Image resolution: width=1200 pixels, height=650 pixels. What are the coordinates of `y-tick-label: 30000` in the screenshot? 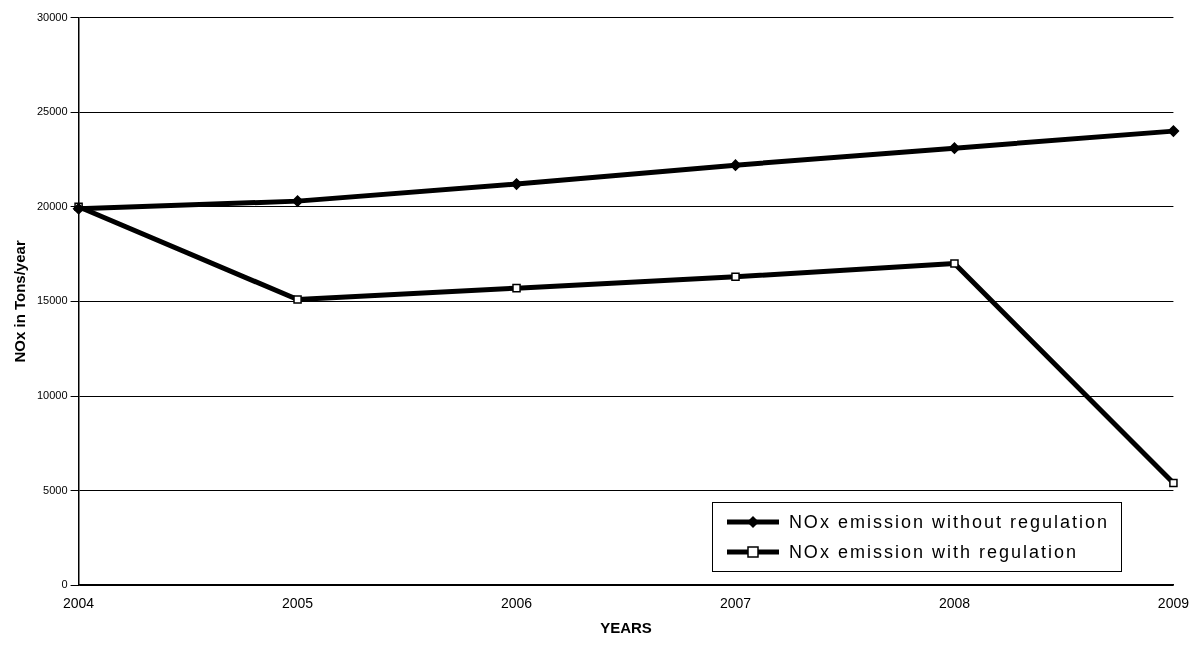 It's located at (52, 16).